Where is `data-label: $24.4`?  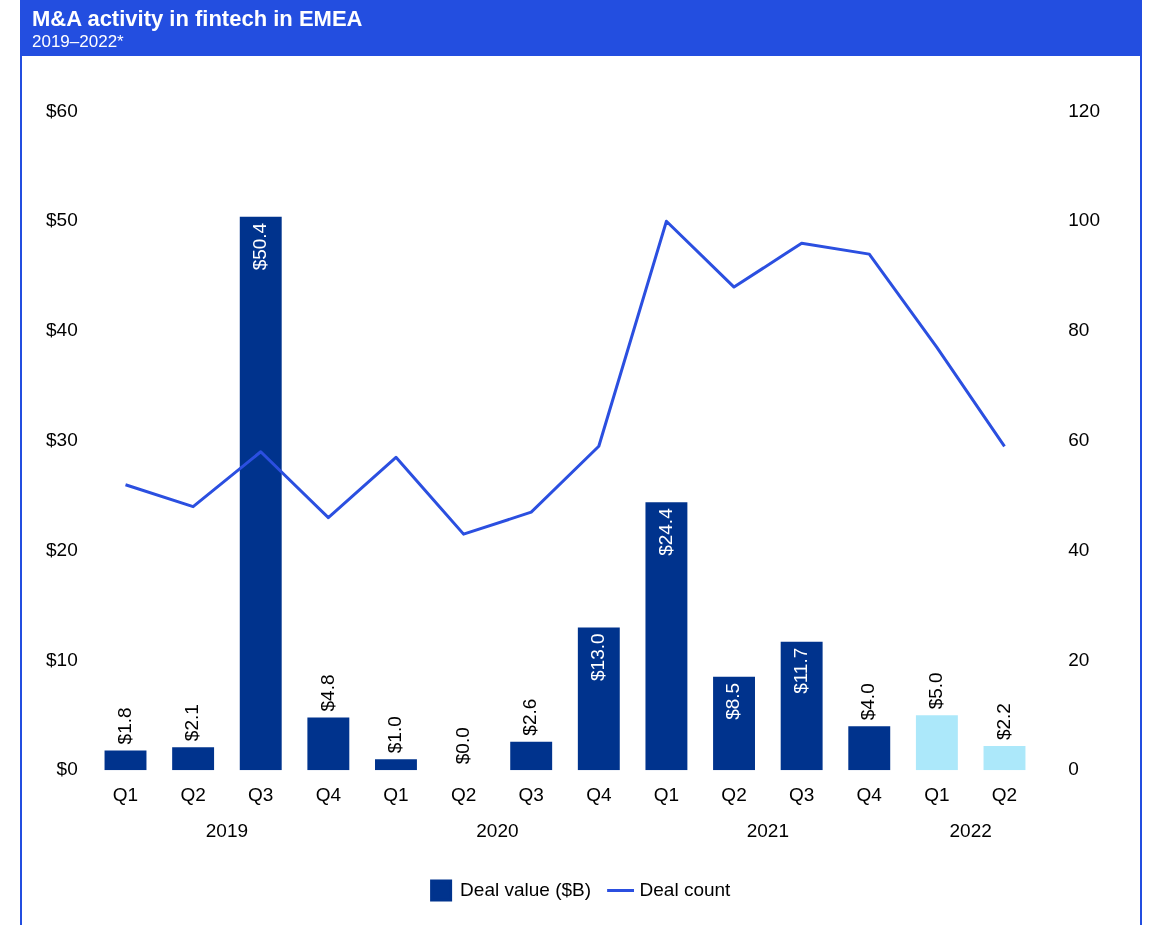
data-label: $24.4 is located at coordinates (665, 531).